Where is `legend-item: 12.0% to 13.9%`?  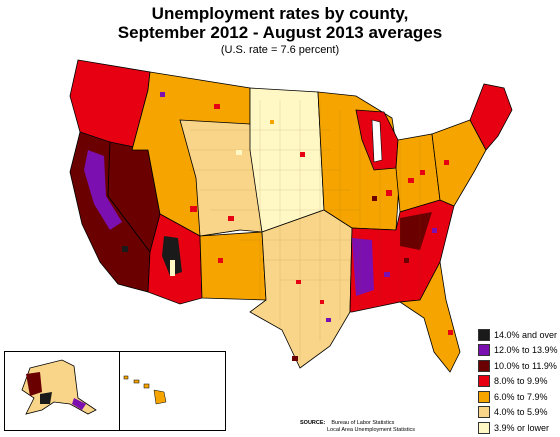
legend-item: 12.0% to 13.9% is located at coordinates (519, 351).